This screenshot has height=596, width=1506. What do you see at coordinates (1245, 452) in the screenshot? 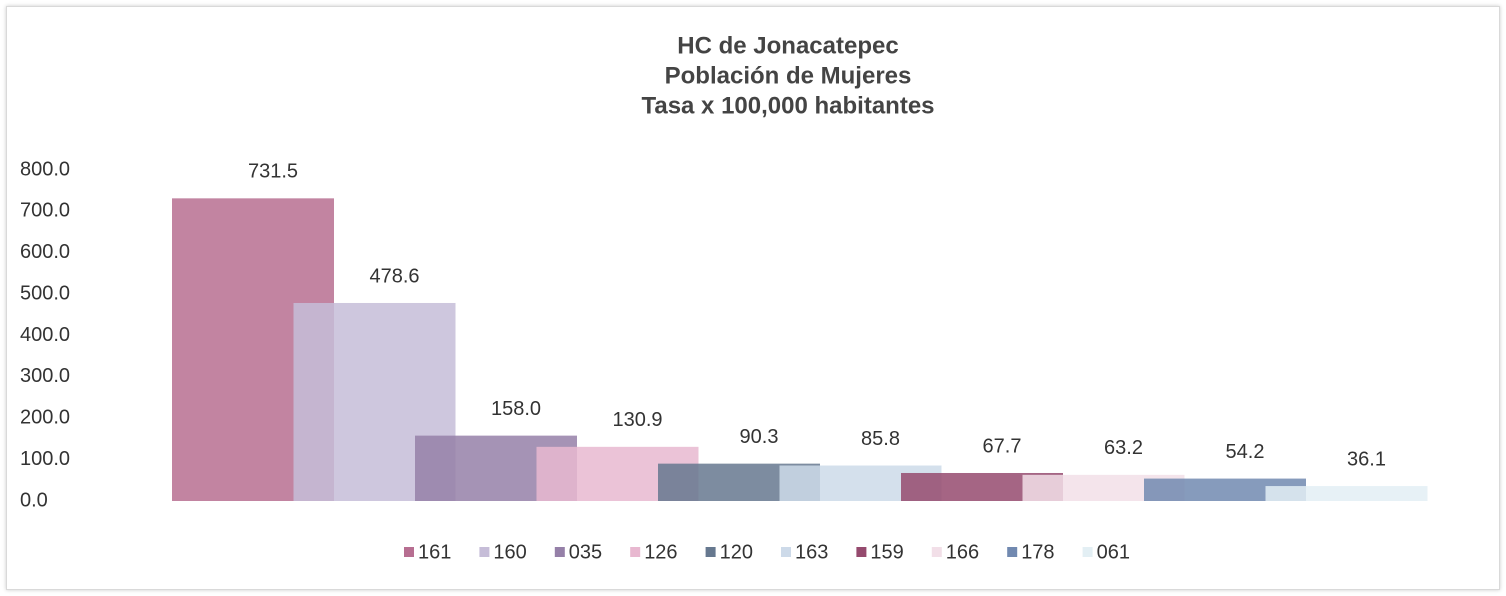
I see `value-label: 54.2` at bounding box center [1245, 452].